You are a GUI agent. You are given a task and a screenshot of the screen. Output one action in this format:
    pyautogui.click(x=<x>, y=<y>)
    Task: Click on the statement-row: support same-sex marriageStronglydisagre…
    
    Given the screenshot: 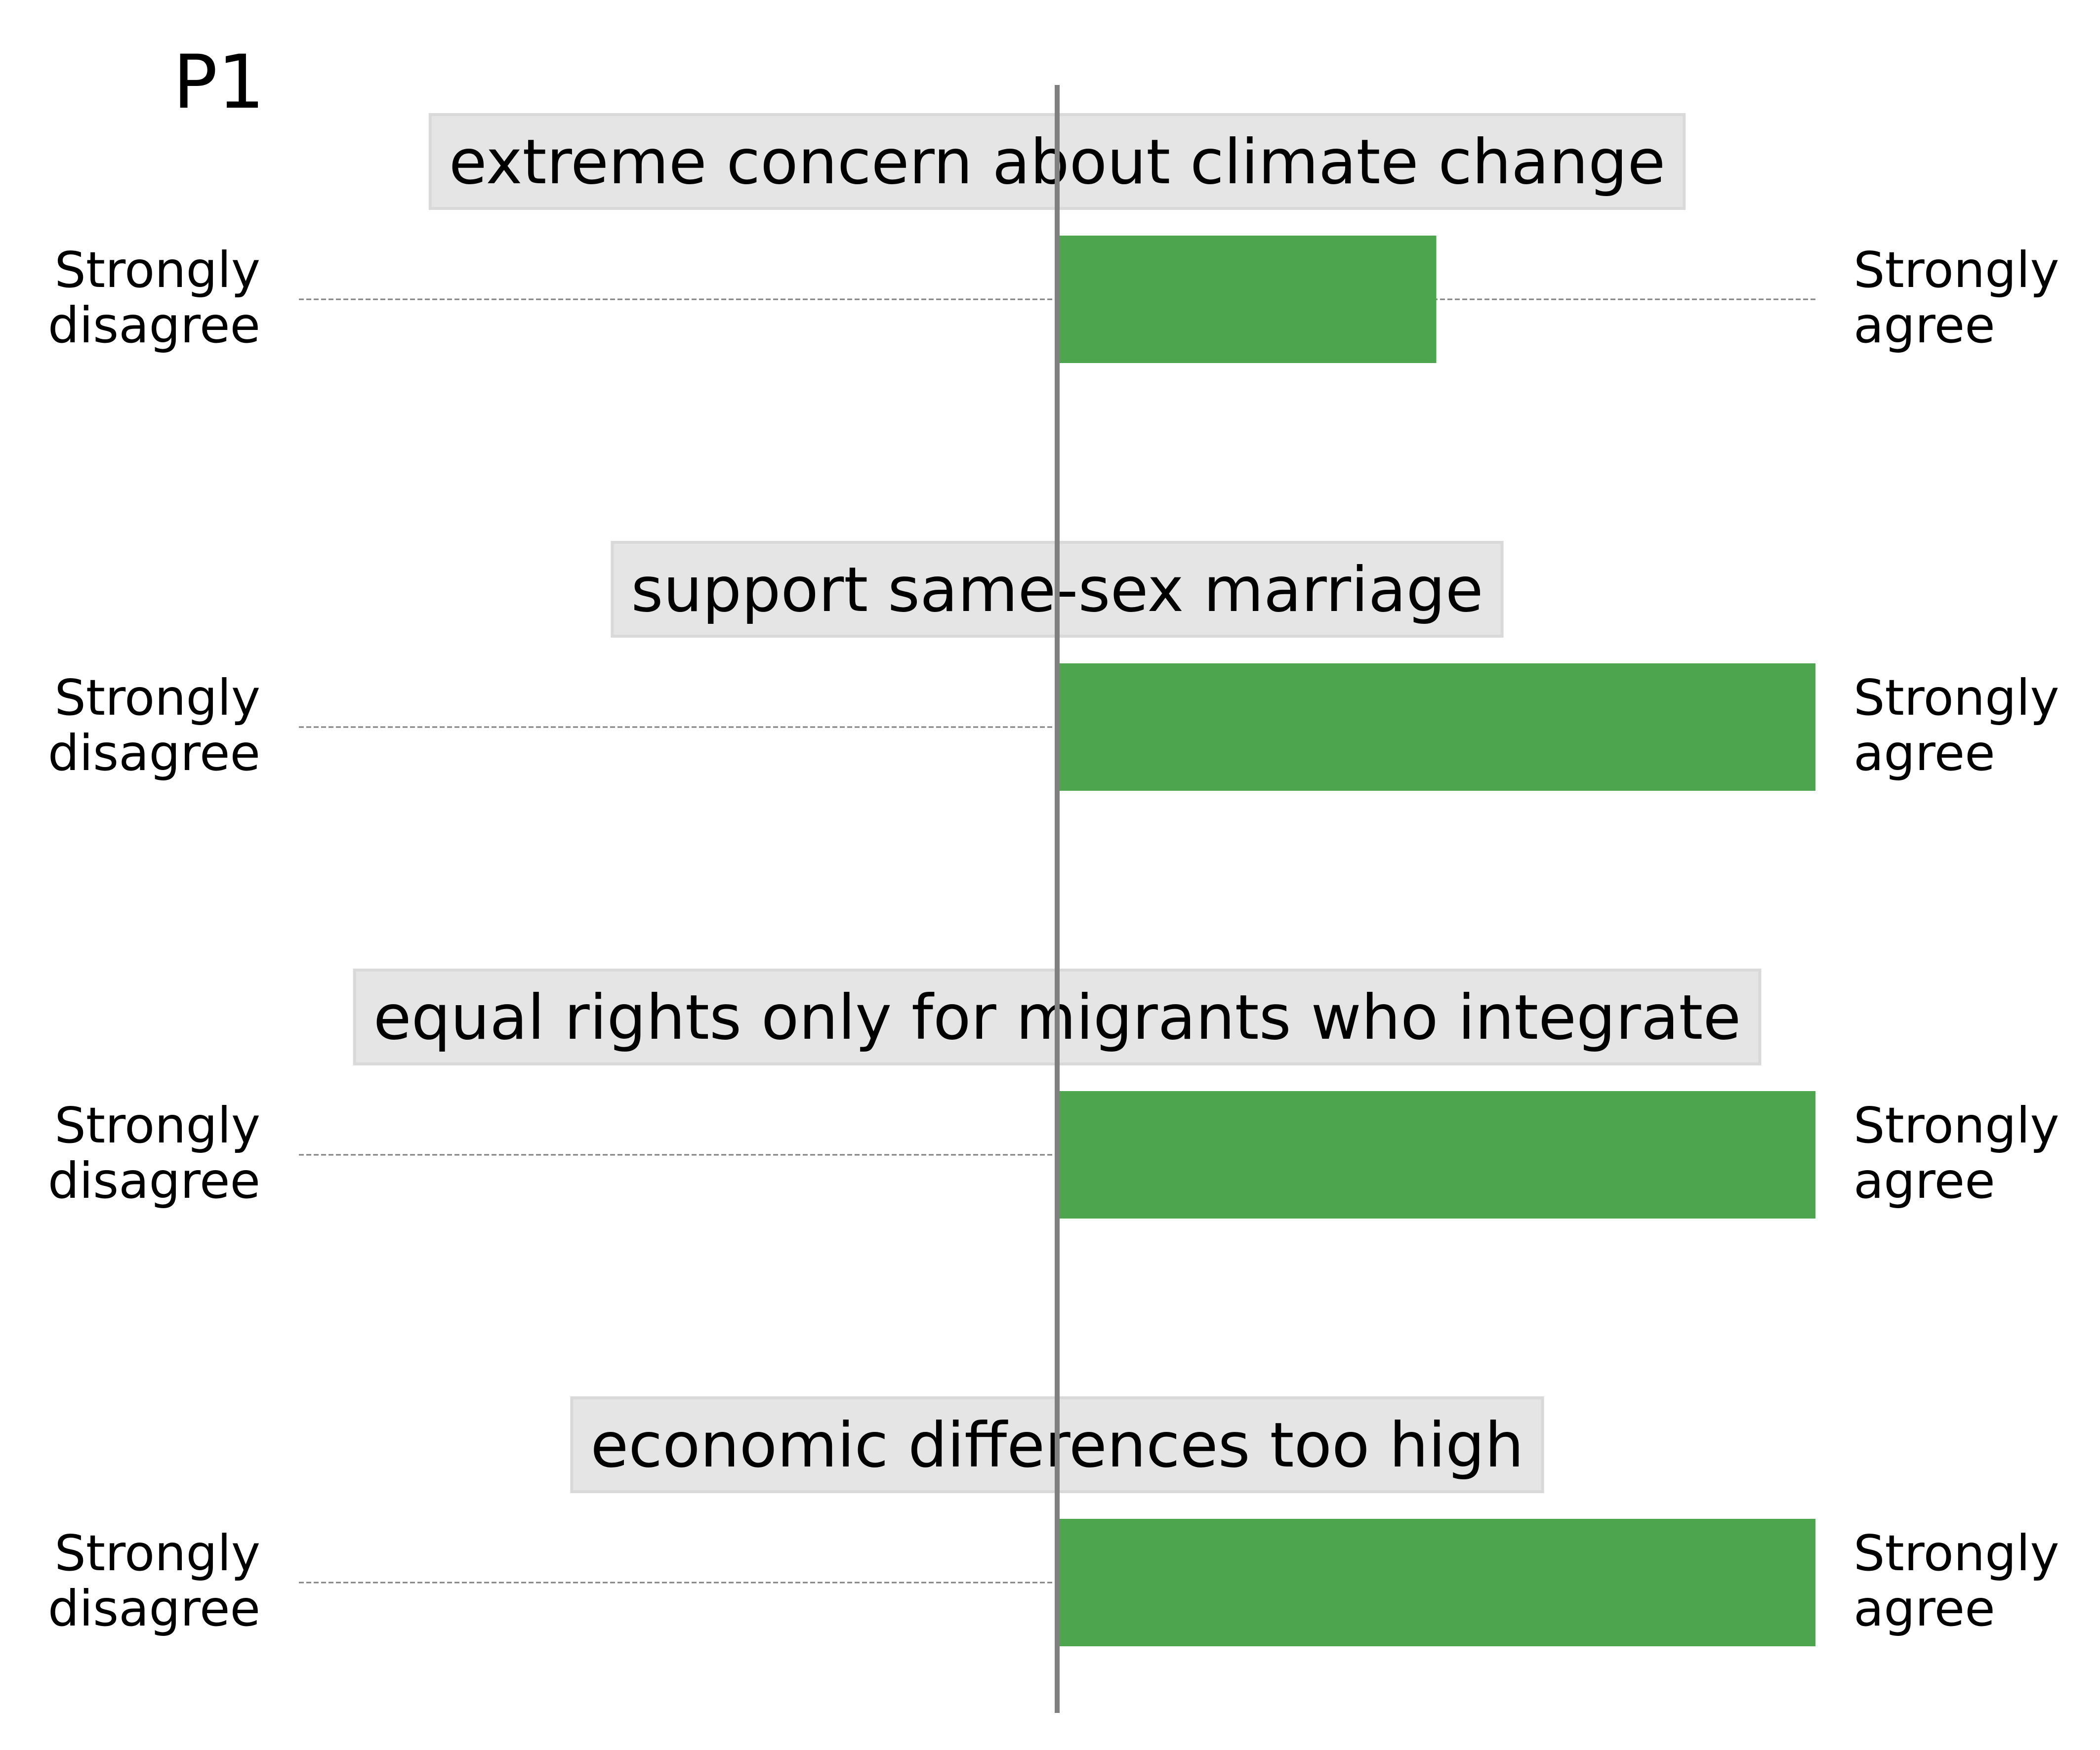 What is the action you would take?
    pyautogui.click(x=1053, y=666)
    